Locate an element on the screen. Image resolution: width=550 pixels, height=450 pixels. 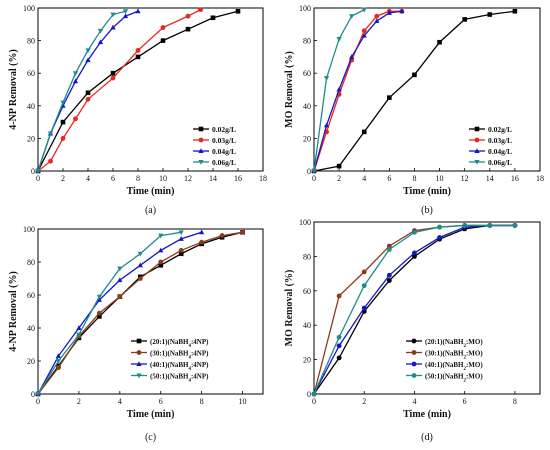
y-tick-label: 80 is located at coordinates (31, 41).